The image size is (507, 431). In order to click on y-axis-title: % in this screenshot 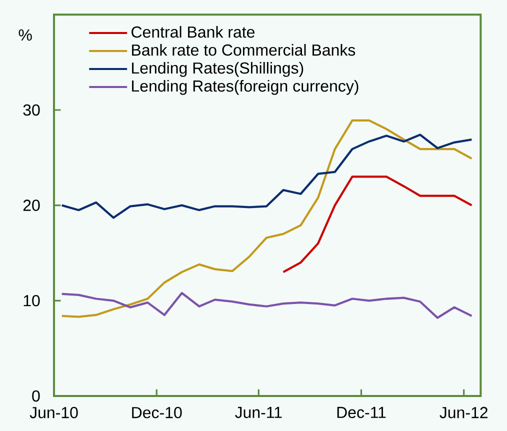, I will do `click(25, 35)`.